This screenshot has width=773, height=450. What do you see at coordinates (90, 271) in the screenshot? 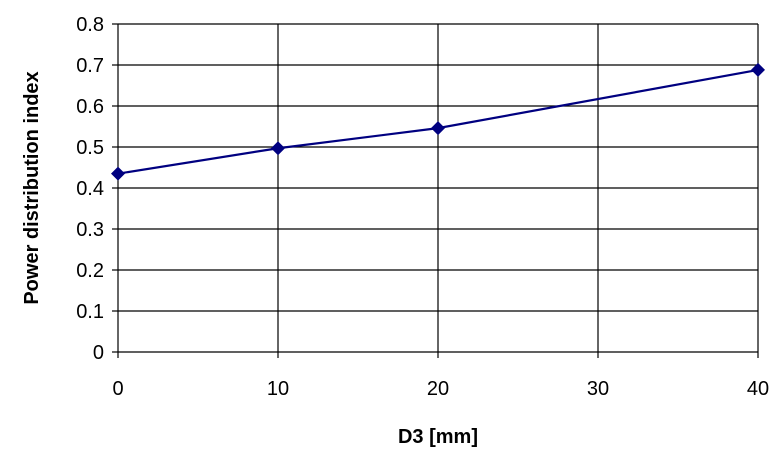
I see `y-tick-label: 0.2` at bounding box center [90, 271].